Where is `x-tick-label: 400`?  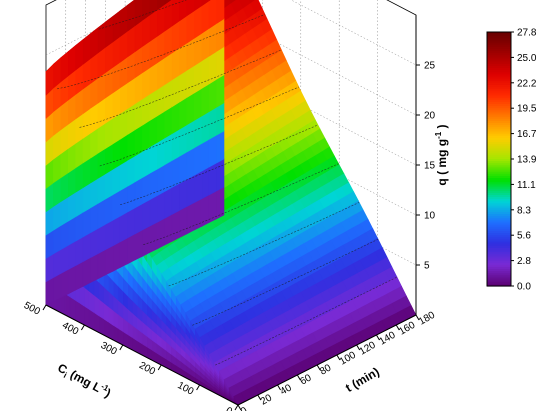 x-tick-label: 400 is located at coordinates (70, 329).